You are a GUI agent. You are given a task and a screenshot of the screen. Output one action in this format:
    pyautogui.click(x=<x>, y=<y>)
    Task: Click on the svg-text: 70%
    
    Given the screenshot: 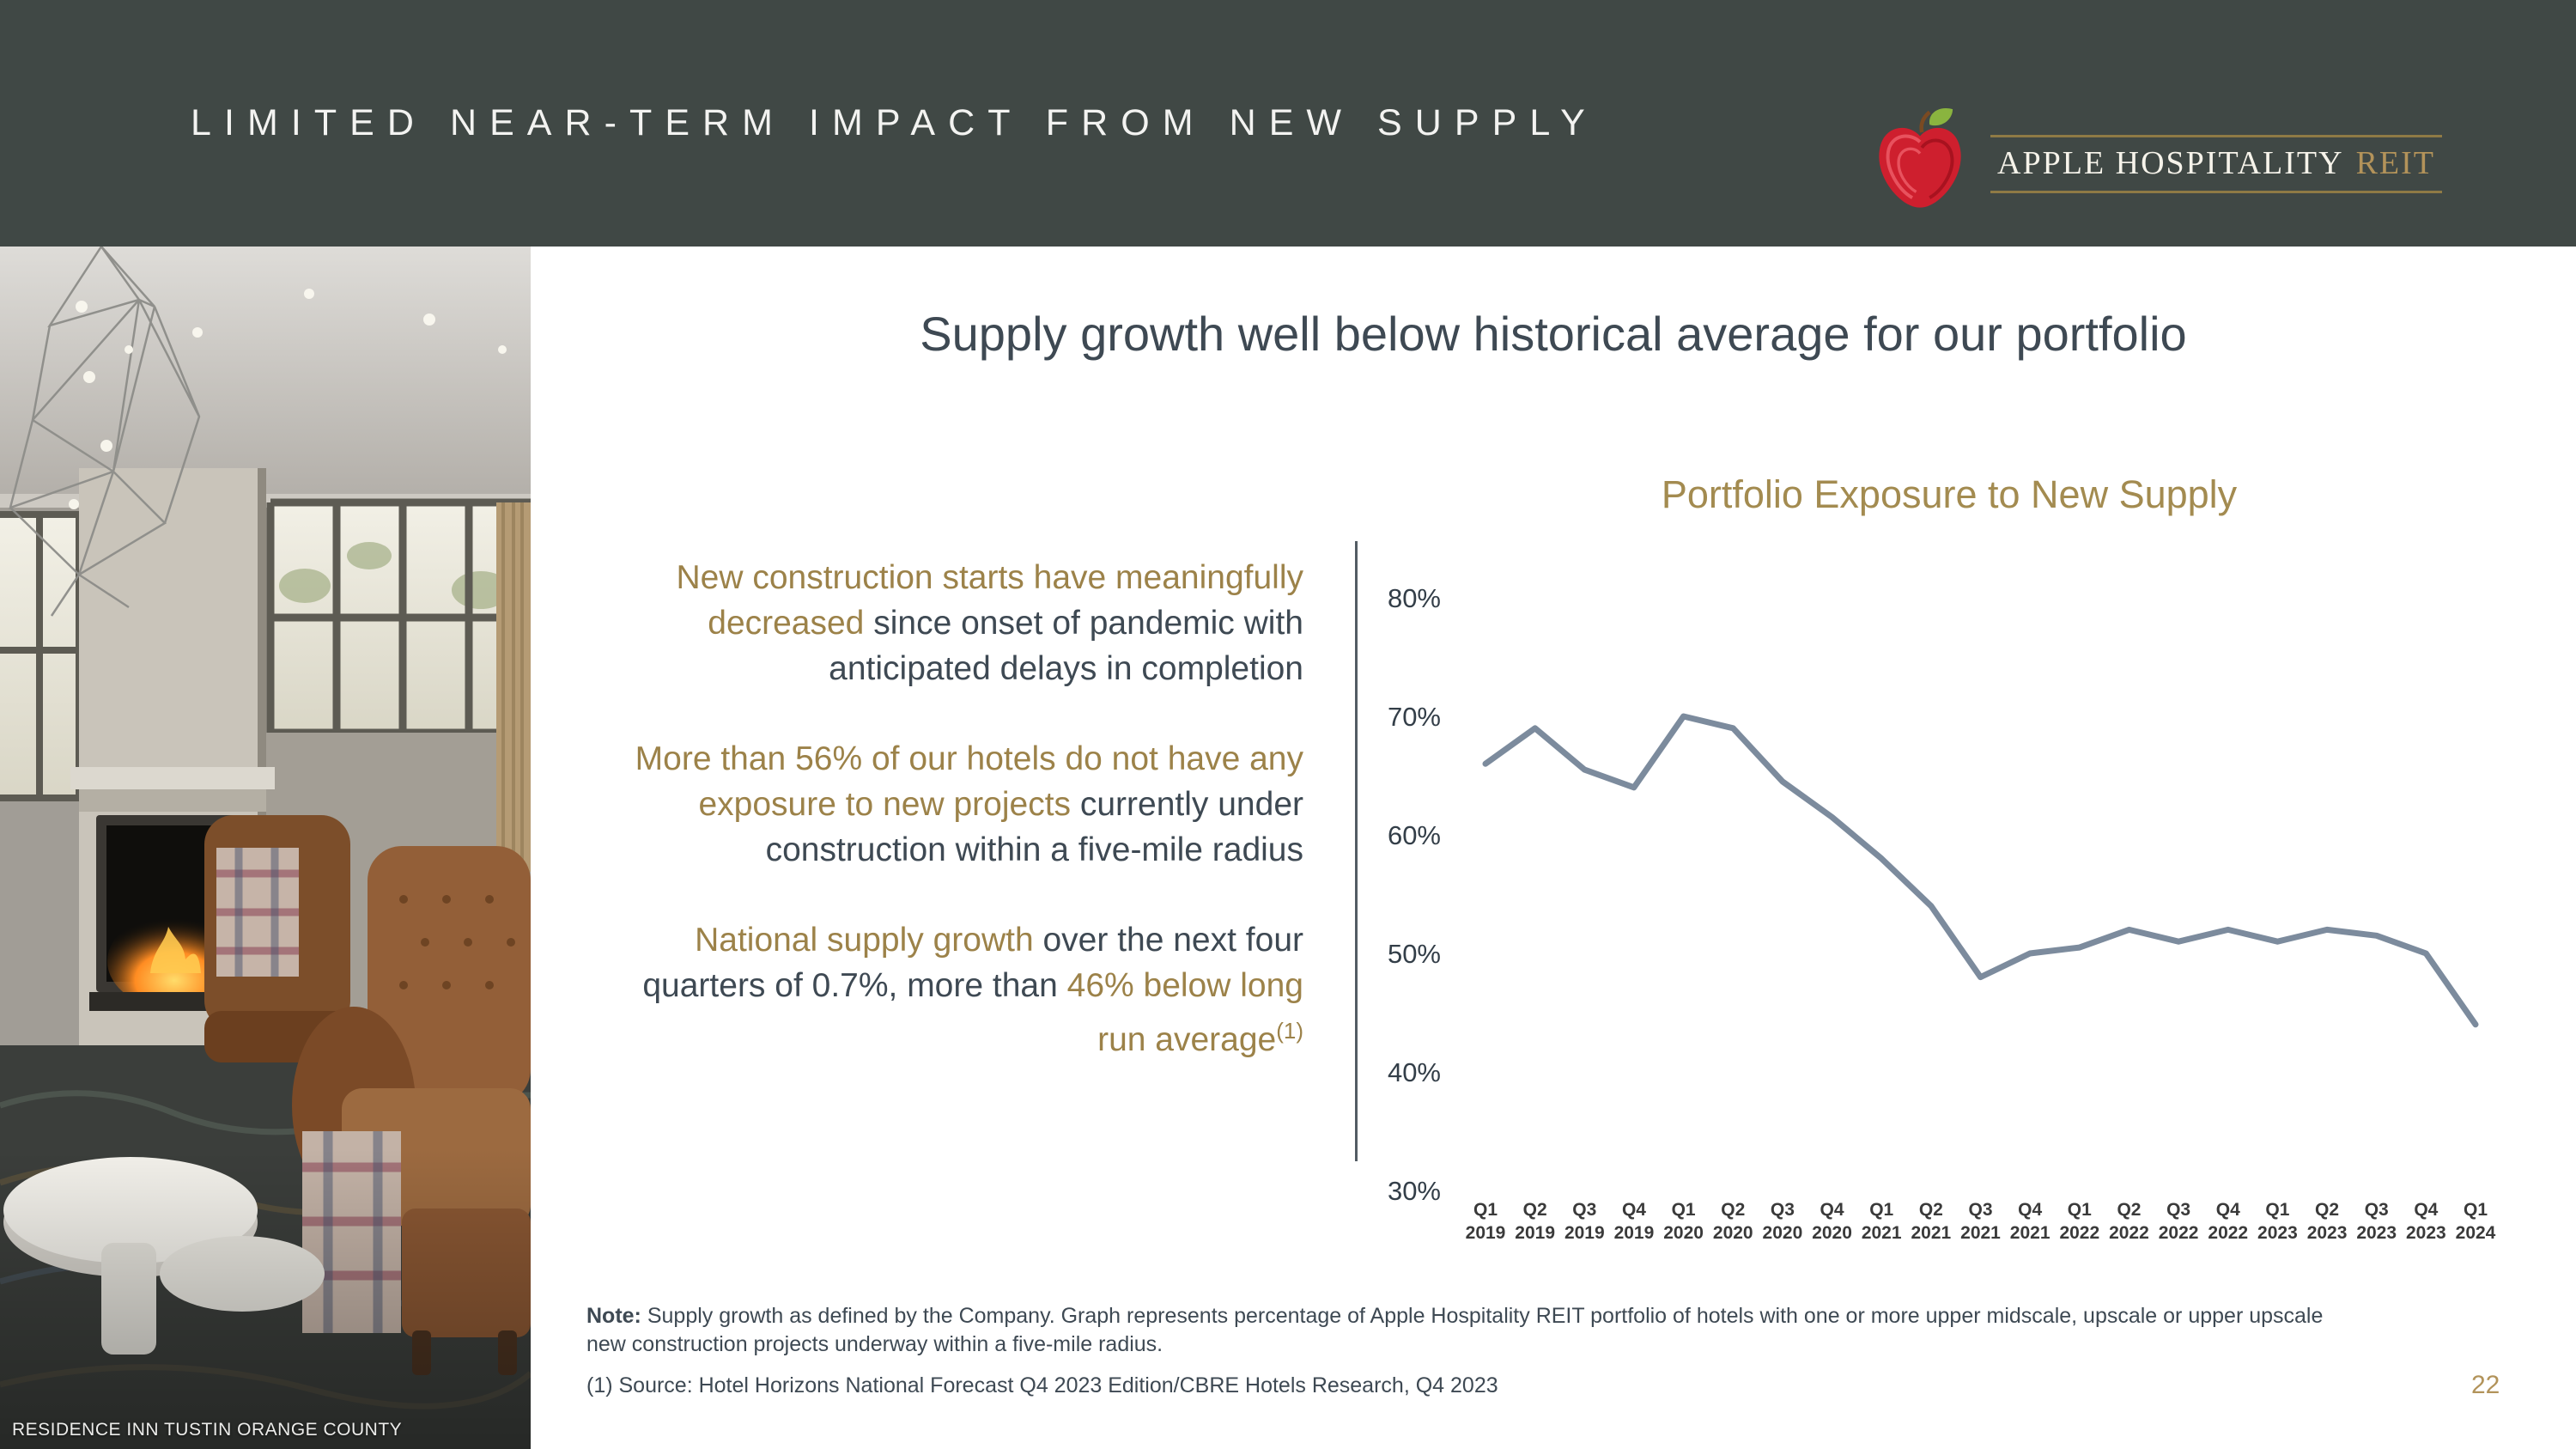 What is the action you would take?
    pyautogui.click(x=1415, y=717)
    